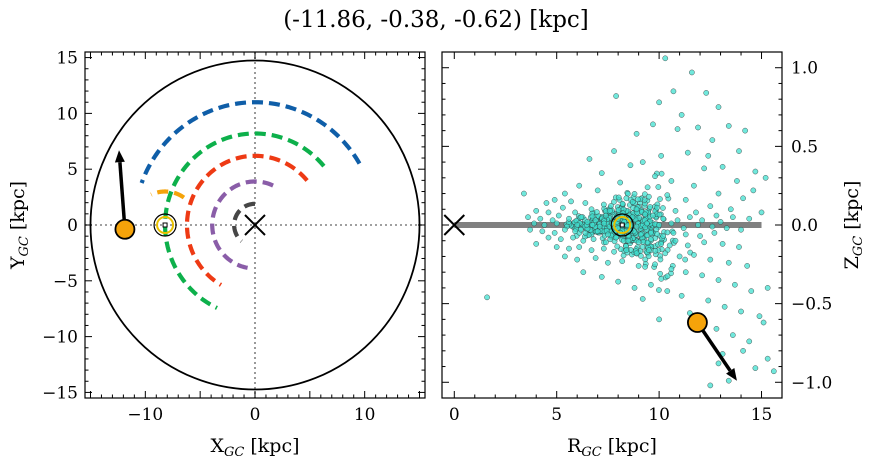 The width and height of the screenshot is (874, 464). Describe the element at coordinates (804, 69) in the screenshot. I see `y-tick-label: 1.0` at that location.